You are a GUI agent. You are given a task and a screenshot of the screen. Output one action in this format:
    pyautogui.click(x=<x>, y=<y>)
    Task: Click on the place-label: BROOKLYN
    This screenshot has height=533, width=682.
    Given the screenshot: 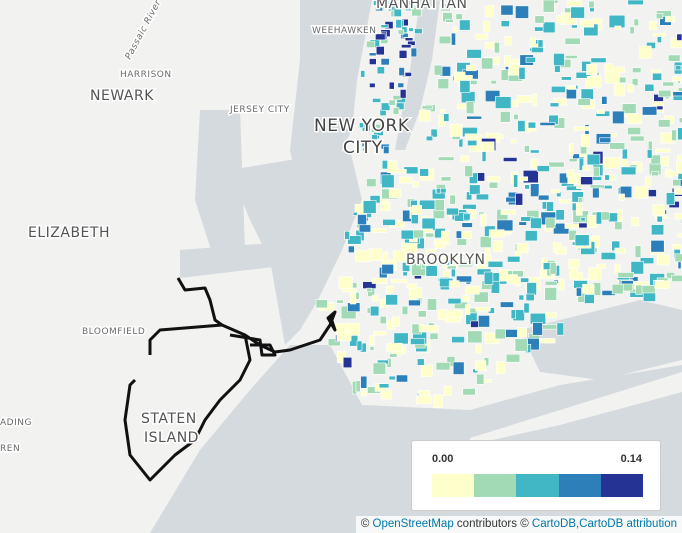 What is the action you would take?
    pyautogui.click(x=446, y=260)
    